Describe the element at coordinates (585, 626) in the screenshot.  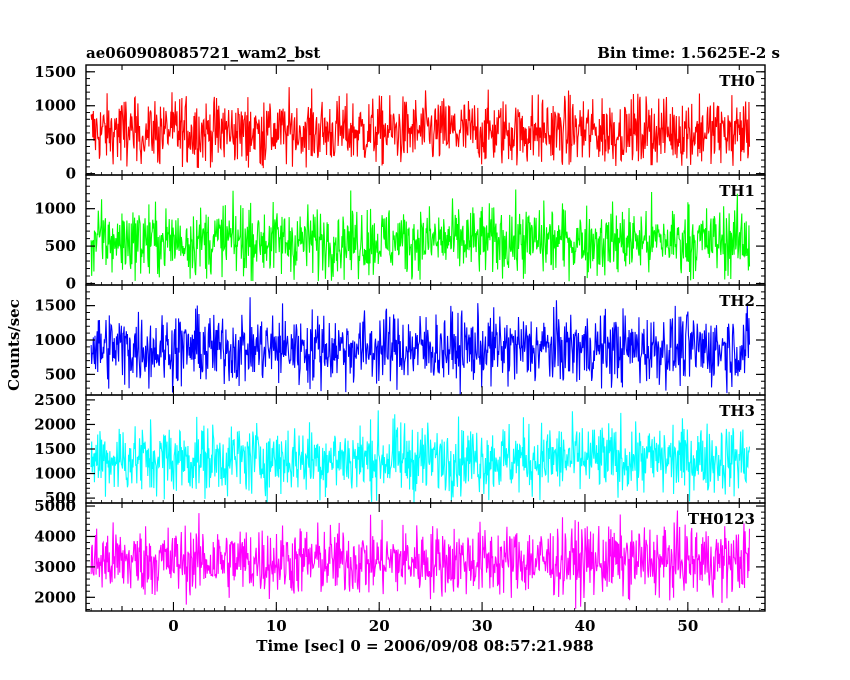
I see `x-tick-label: 40` at that location.